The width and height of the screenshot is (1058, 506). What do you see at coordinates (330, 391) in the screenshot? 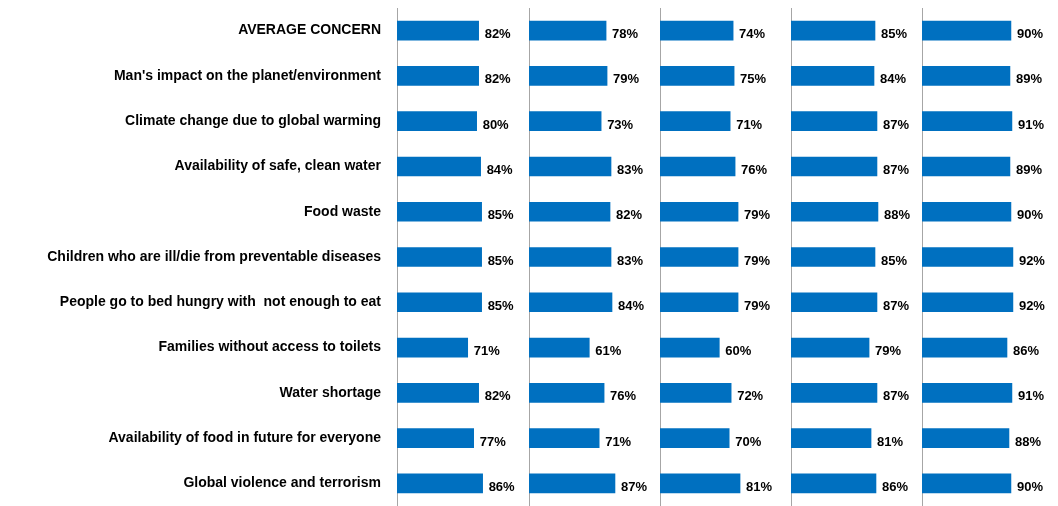
I see `y-tick-label: Water shortage` at bounding box center [330, 391].